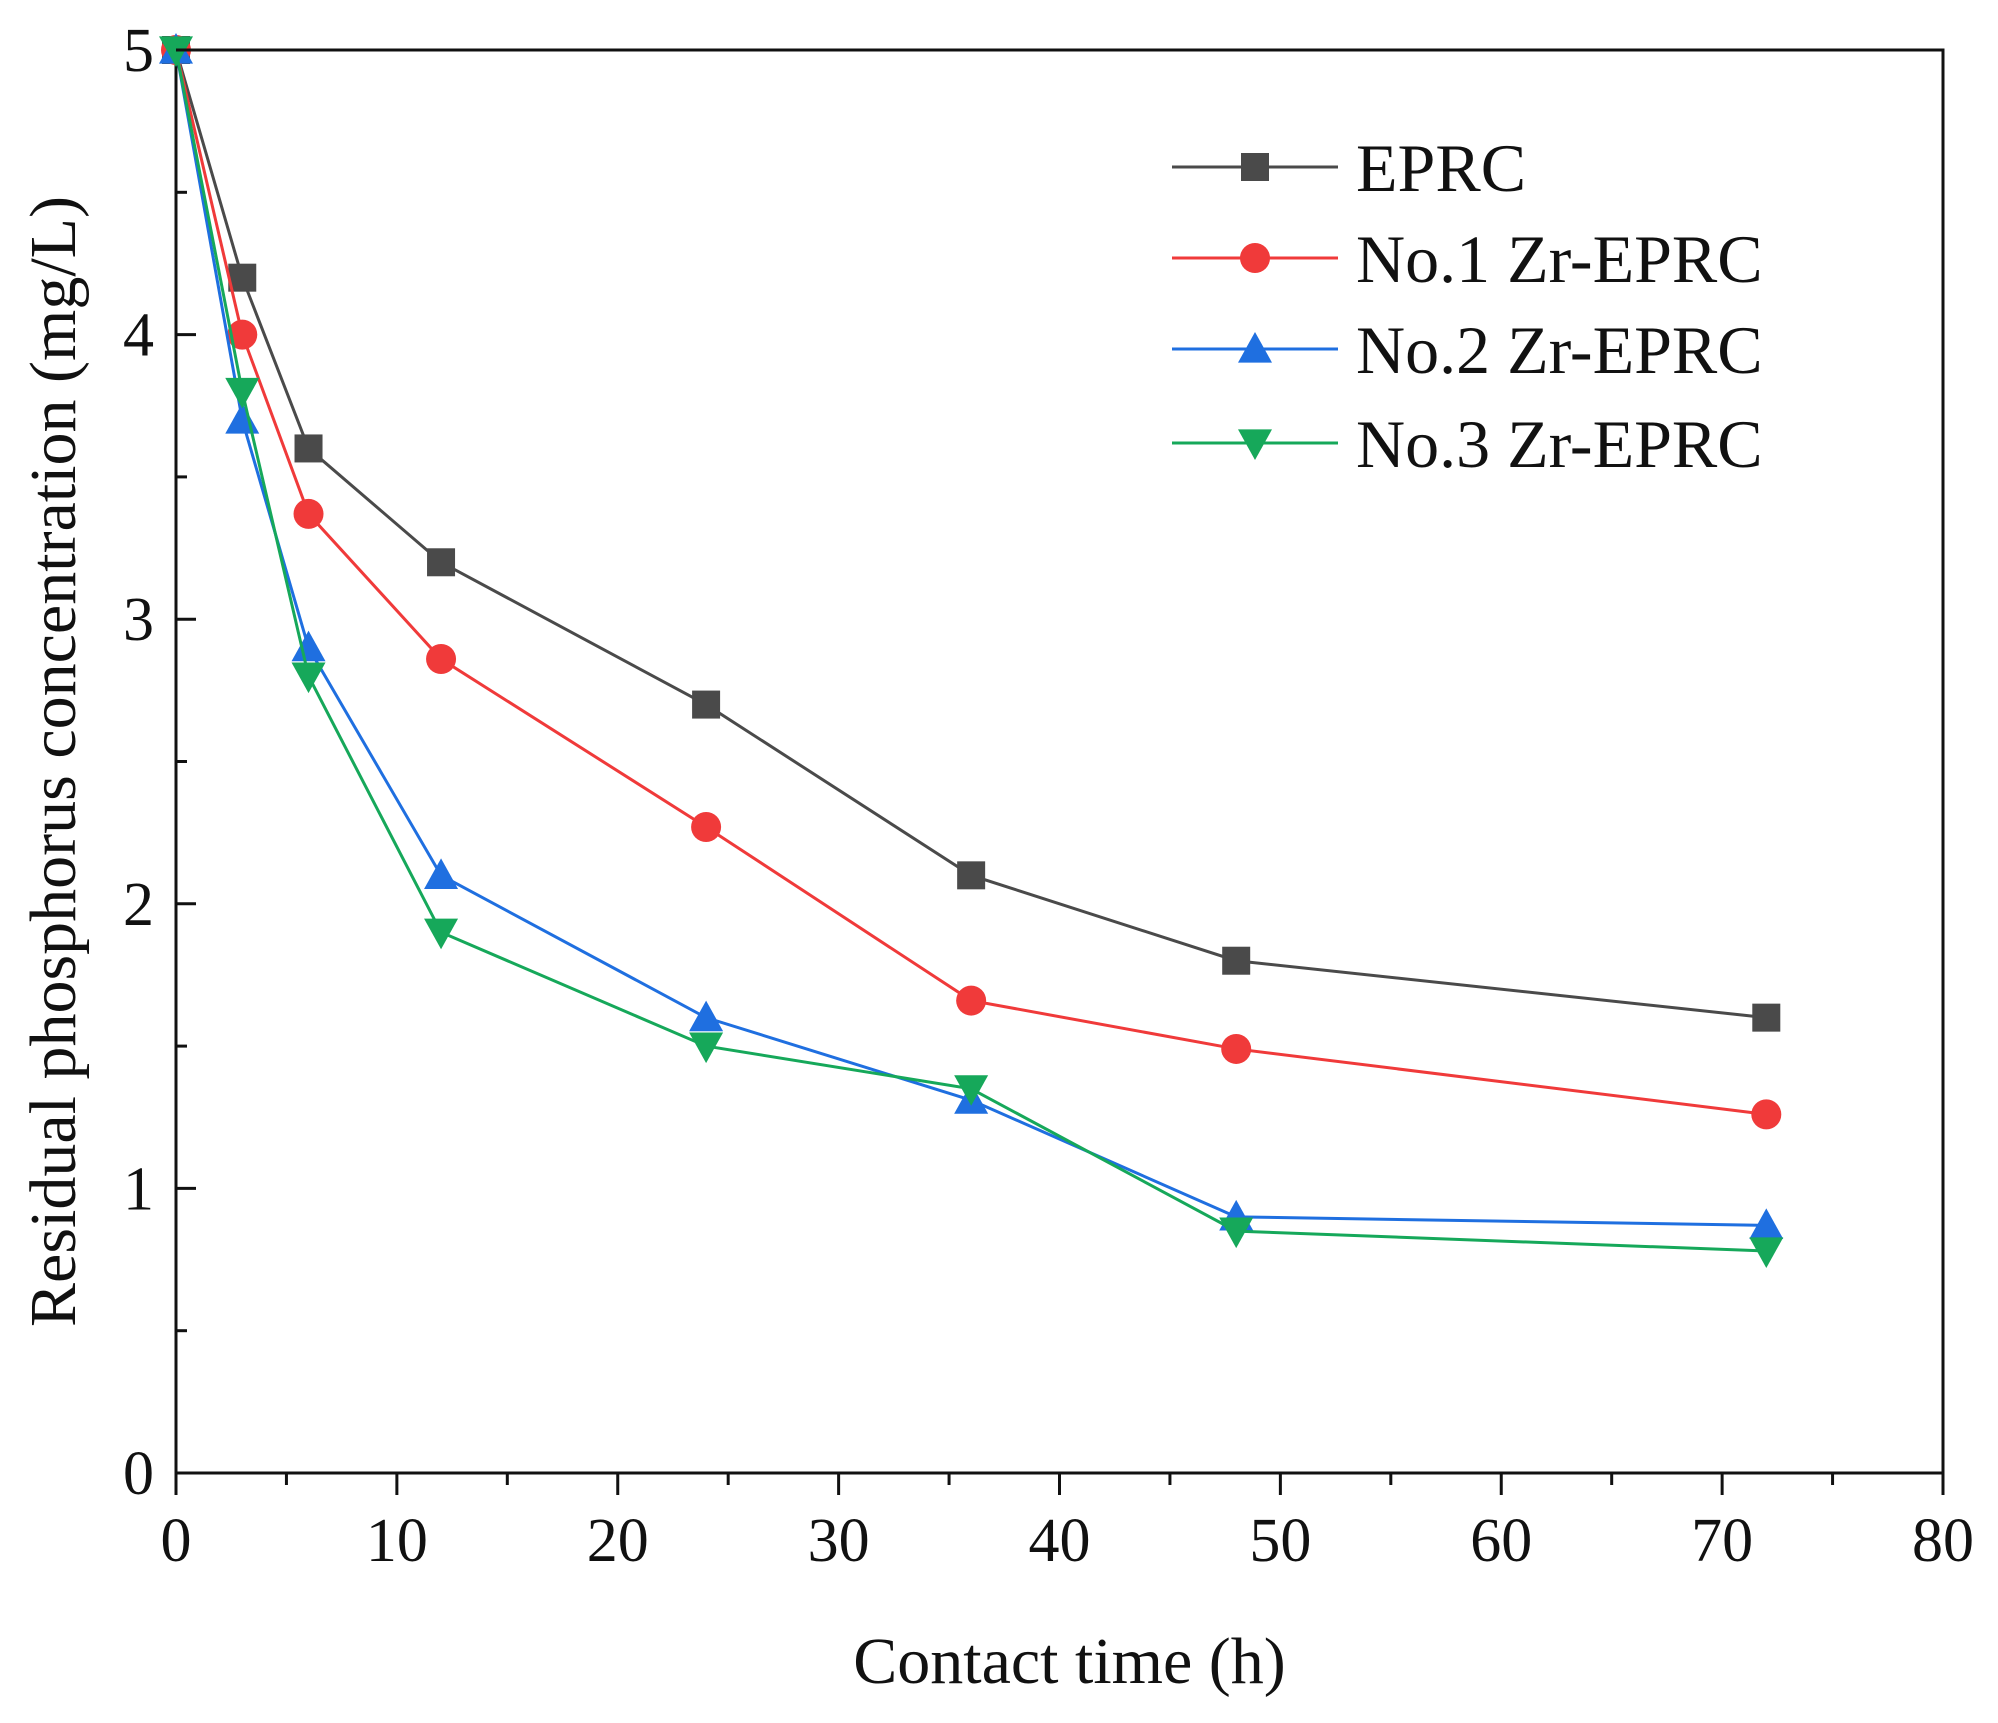  I want to click on y-tick-label: 1, so click(138, 1189).